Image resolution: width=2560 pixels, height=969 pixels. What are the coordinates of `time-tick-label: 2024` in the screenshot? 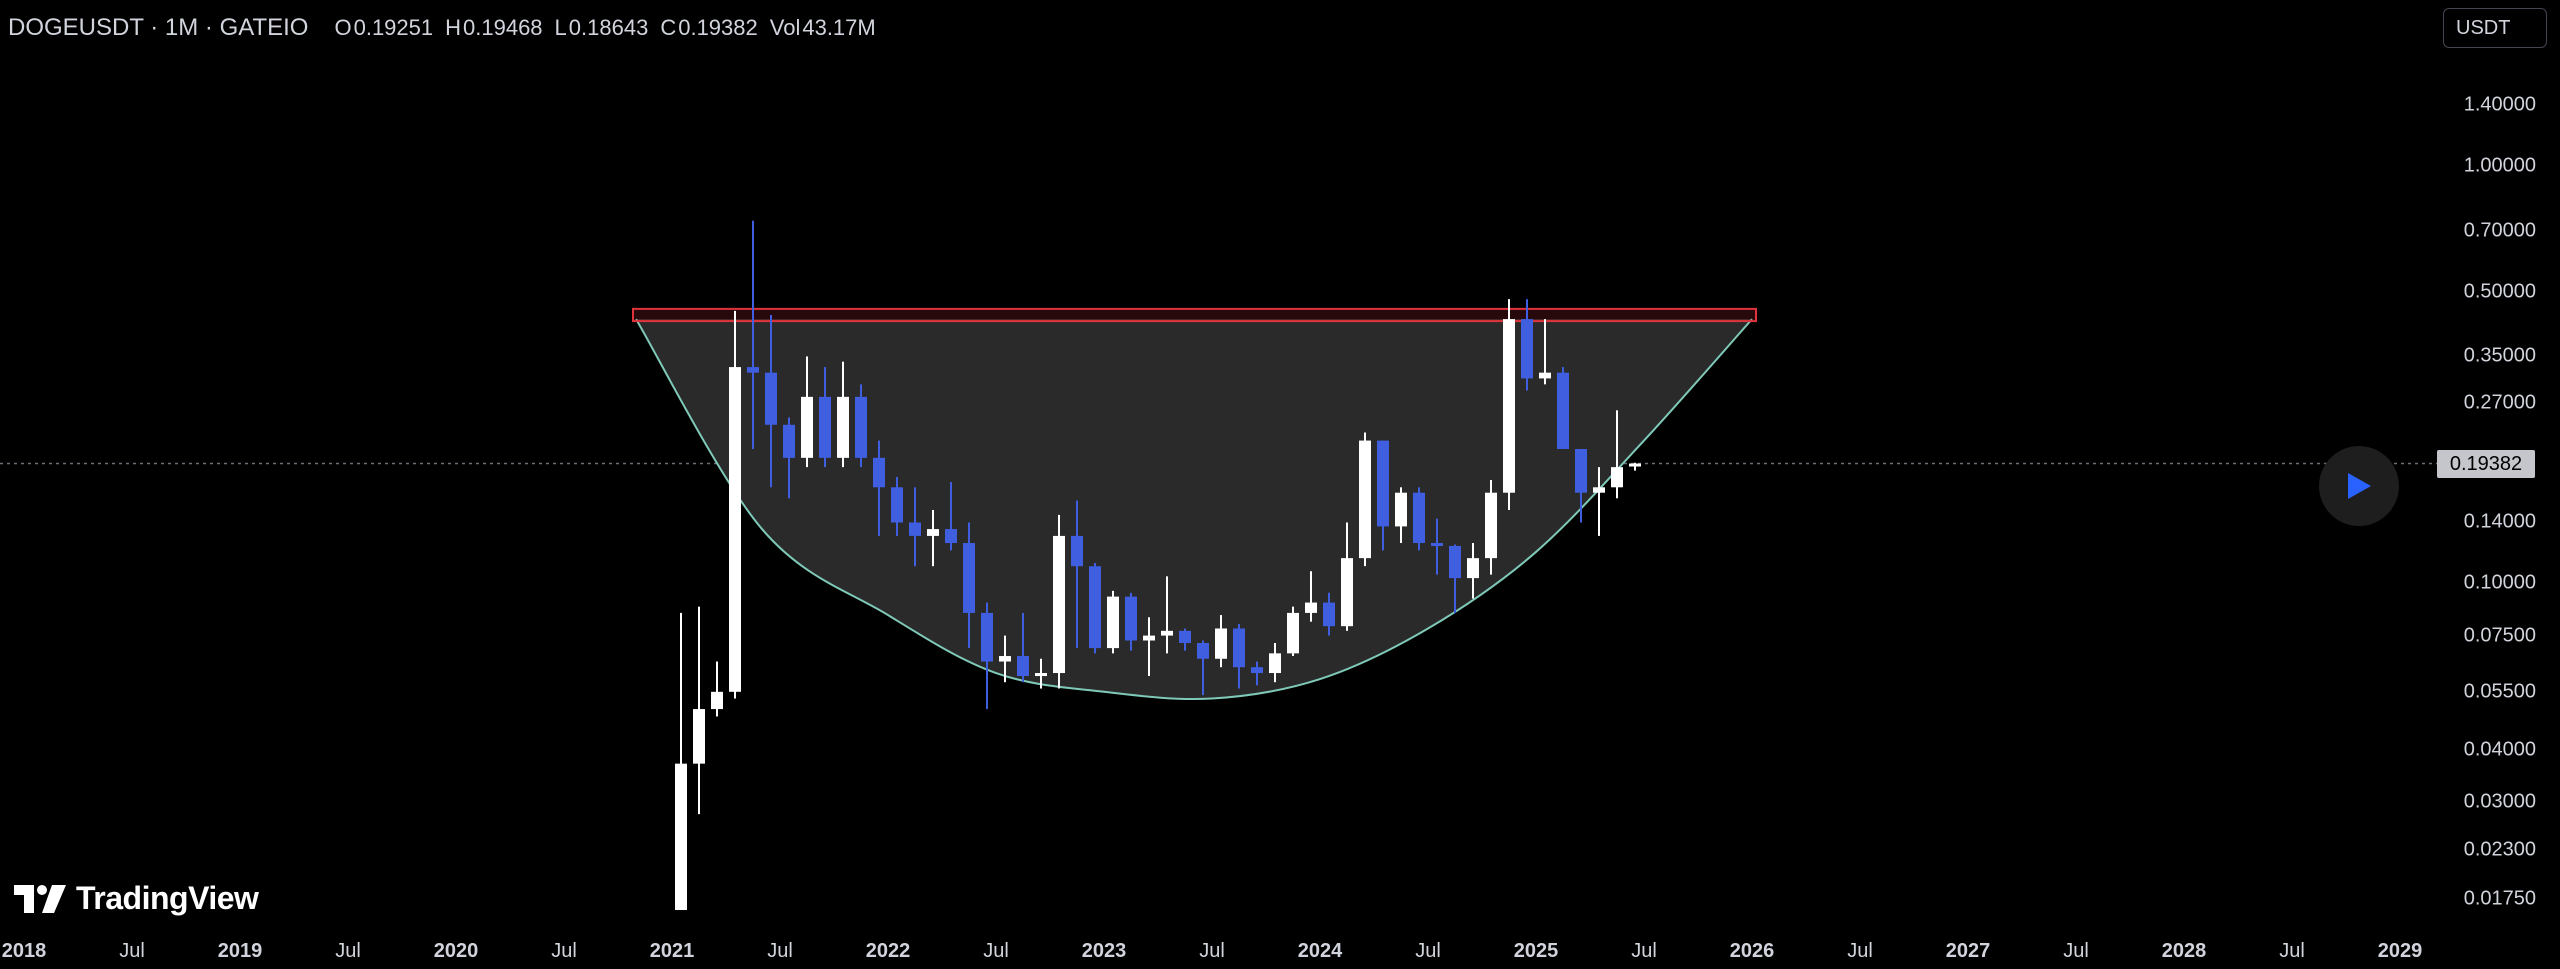 It's located at (1320, 951).